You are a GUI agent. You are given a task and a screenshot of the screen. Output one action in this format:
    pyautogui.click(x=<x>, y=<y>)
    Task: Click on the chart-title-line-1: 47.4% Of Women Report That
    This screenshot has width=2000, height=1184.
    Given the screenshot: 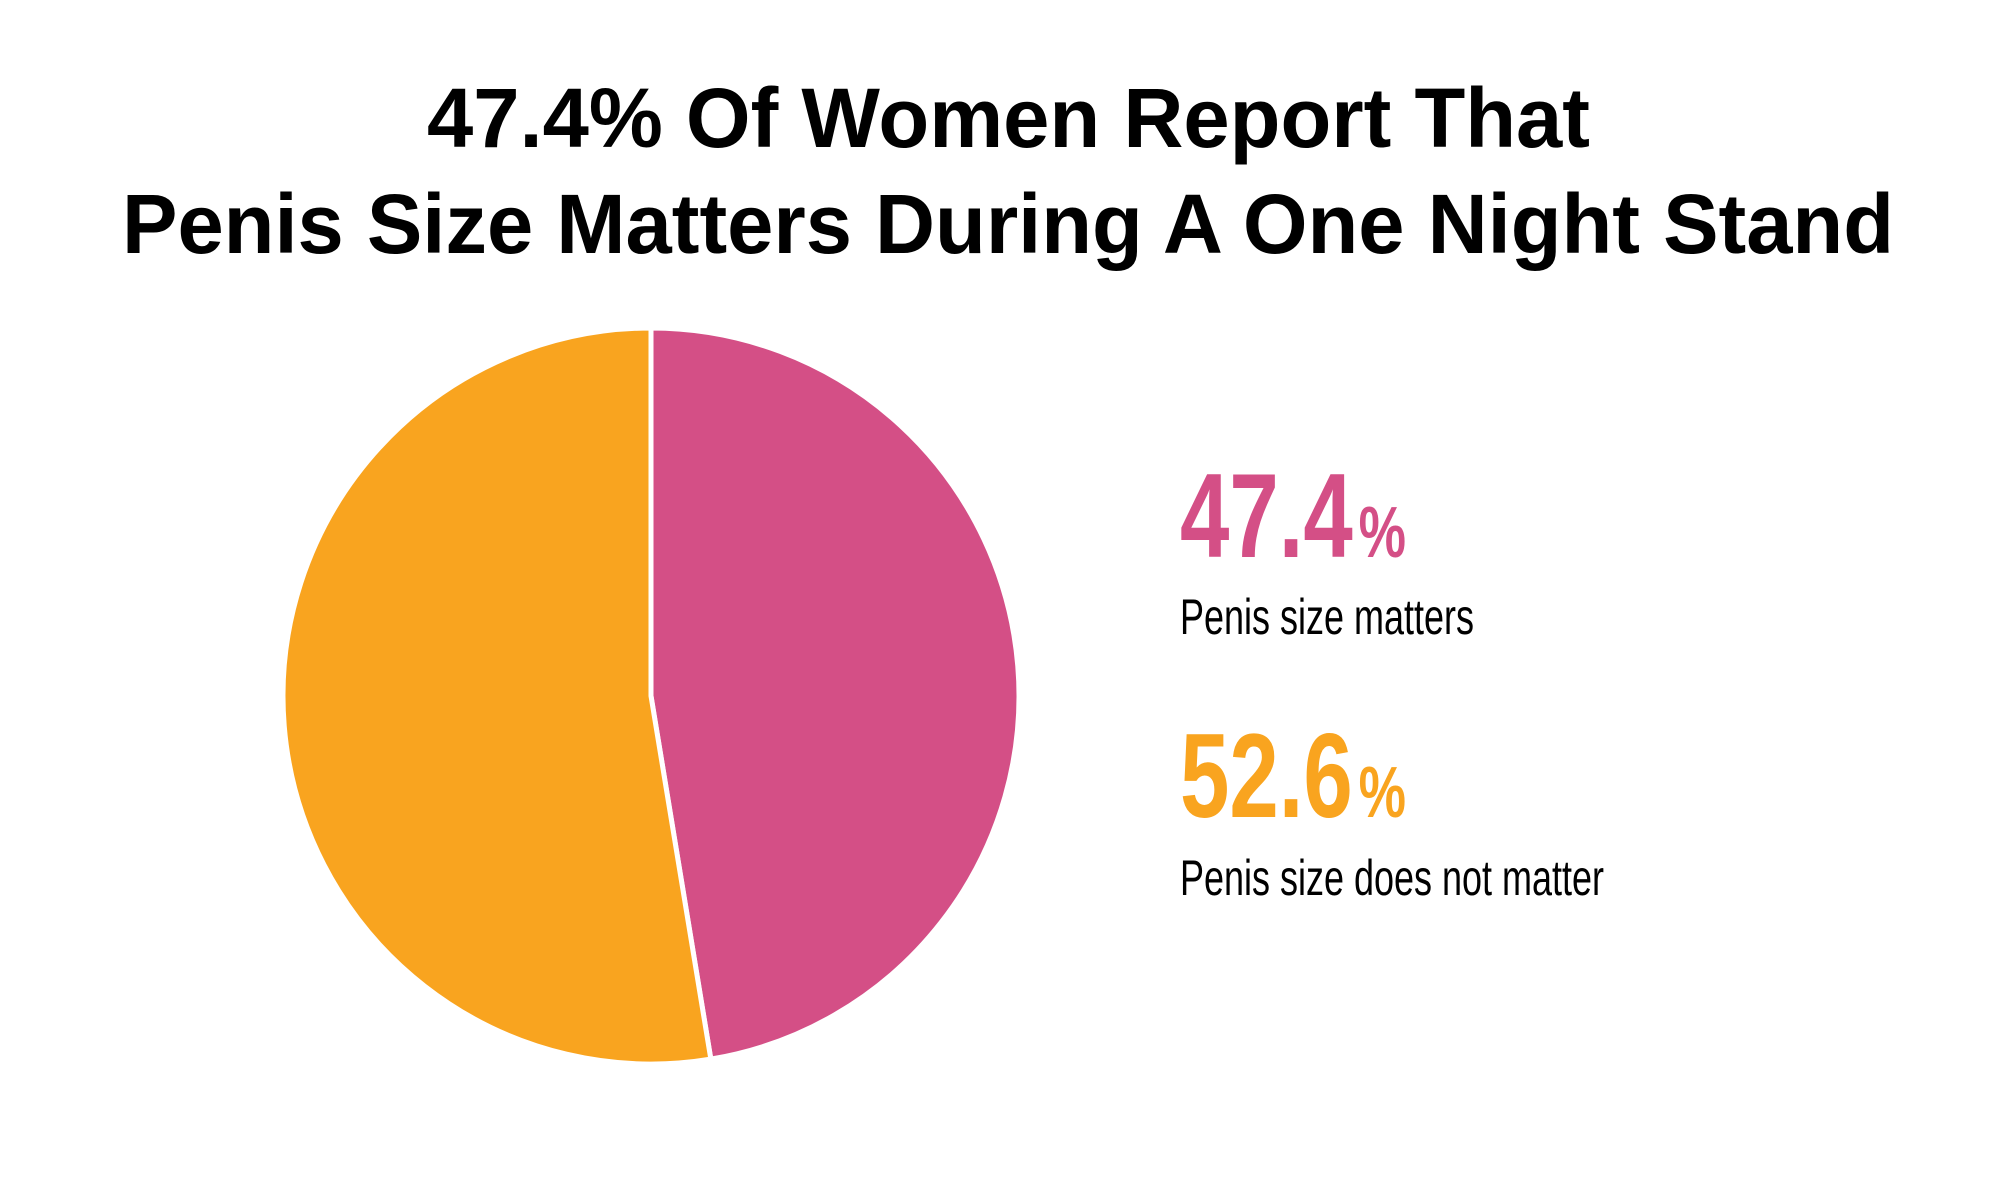 What is the action you would take?
    pyautogui.click(x=1008, y=118)
    